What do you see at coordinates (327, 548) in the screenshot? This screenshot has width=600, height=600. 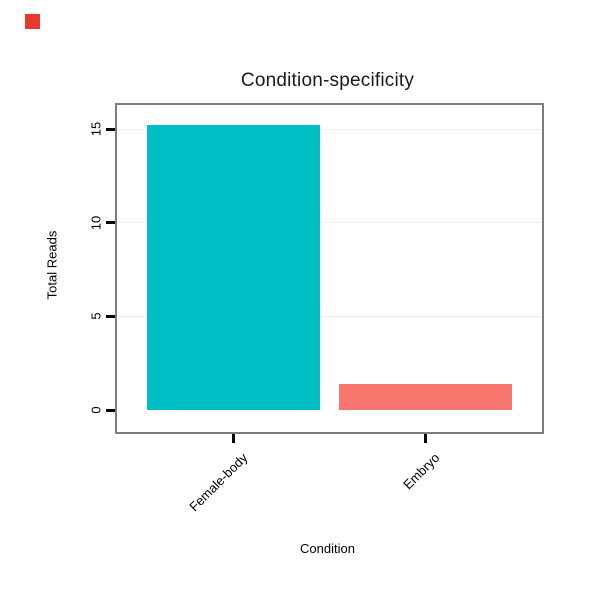 I see `x-axis-title: Condition` at bounding box center [327, 548].